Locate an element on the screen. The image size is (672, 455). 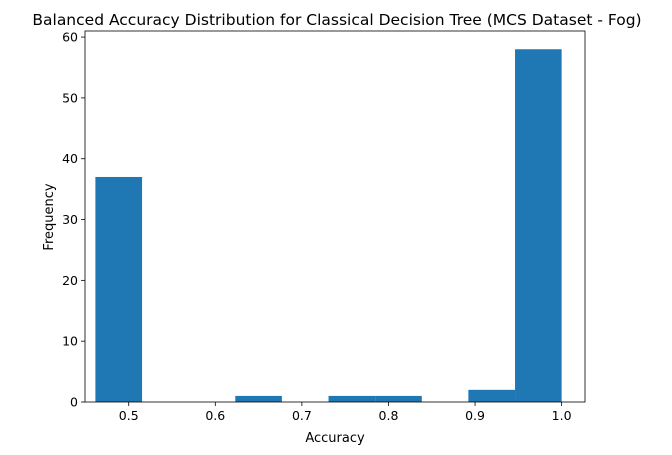
x-tick-label: 1.0 is located at coordinates (562, 415).